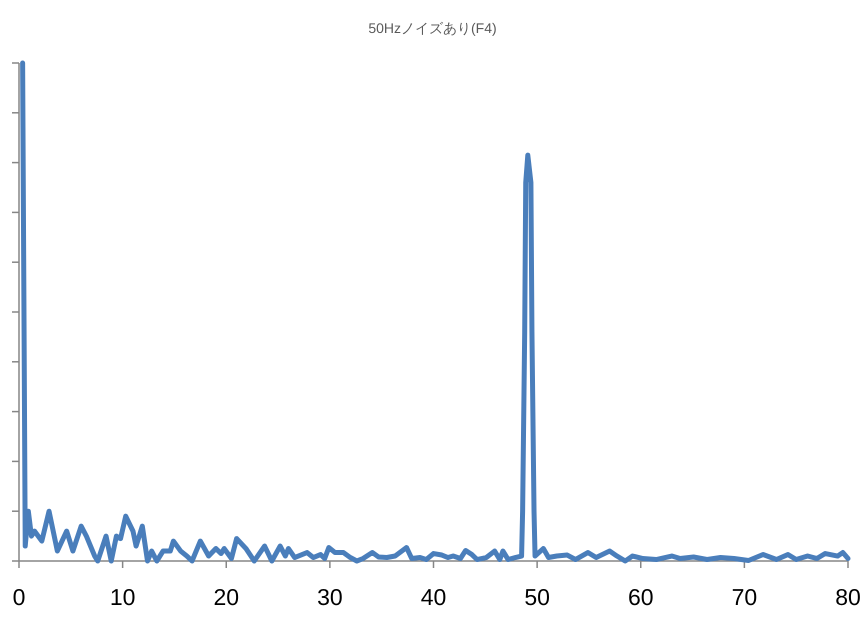 This screenshot has width=865, height=622. I want to click on x-tick-label: 80, so click(848, 597).